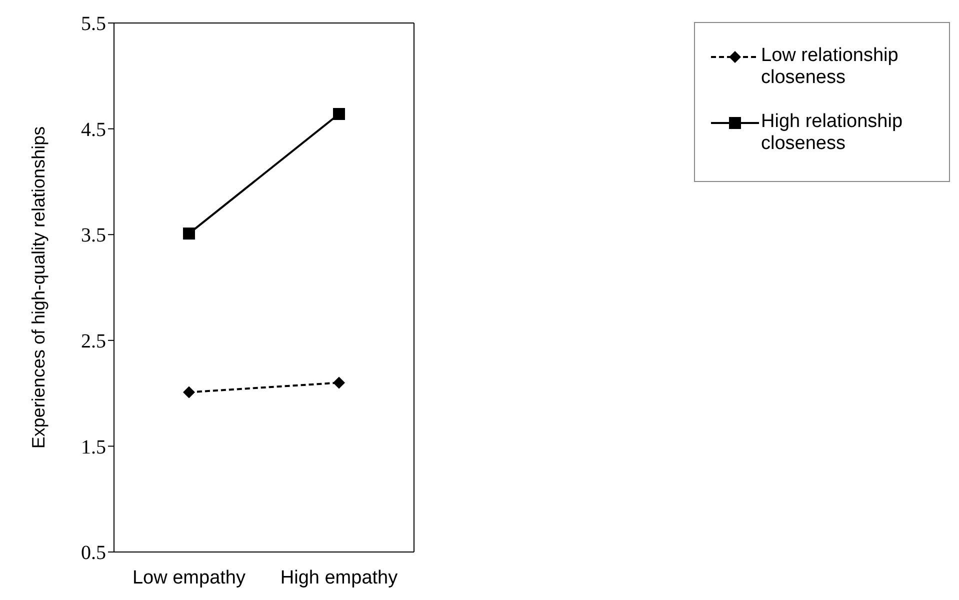 Image resolution: width=959 pixels, height=600 pixels. Describe the element at coordinates (93, 235) in the screenshot. I see `y-tick-label: 3.5` at that location.